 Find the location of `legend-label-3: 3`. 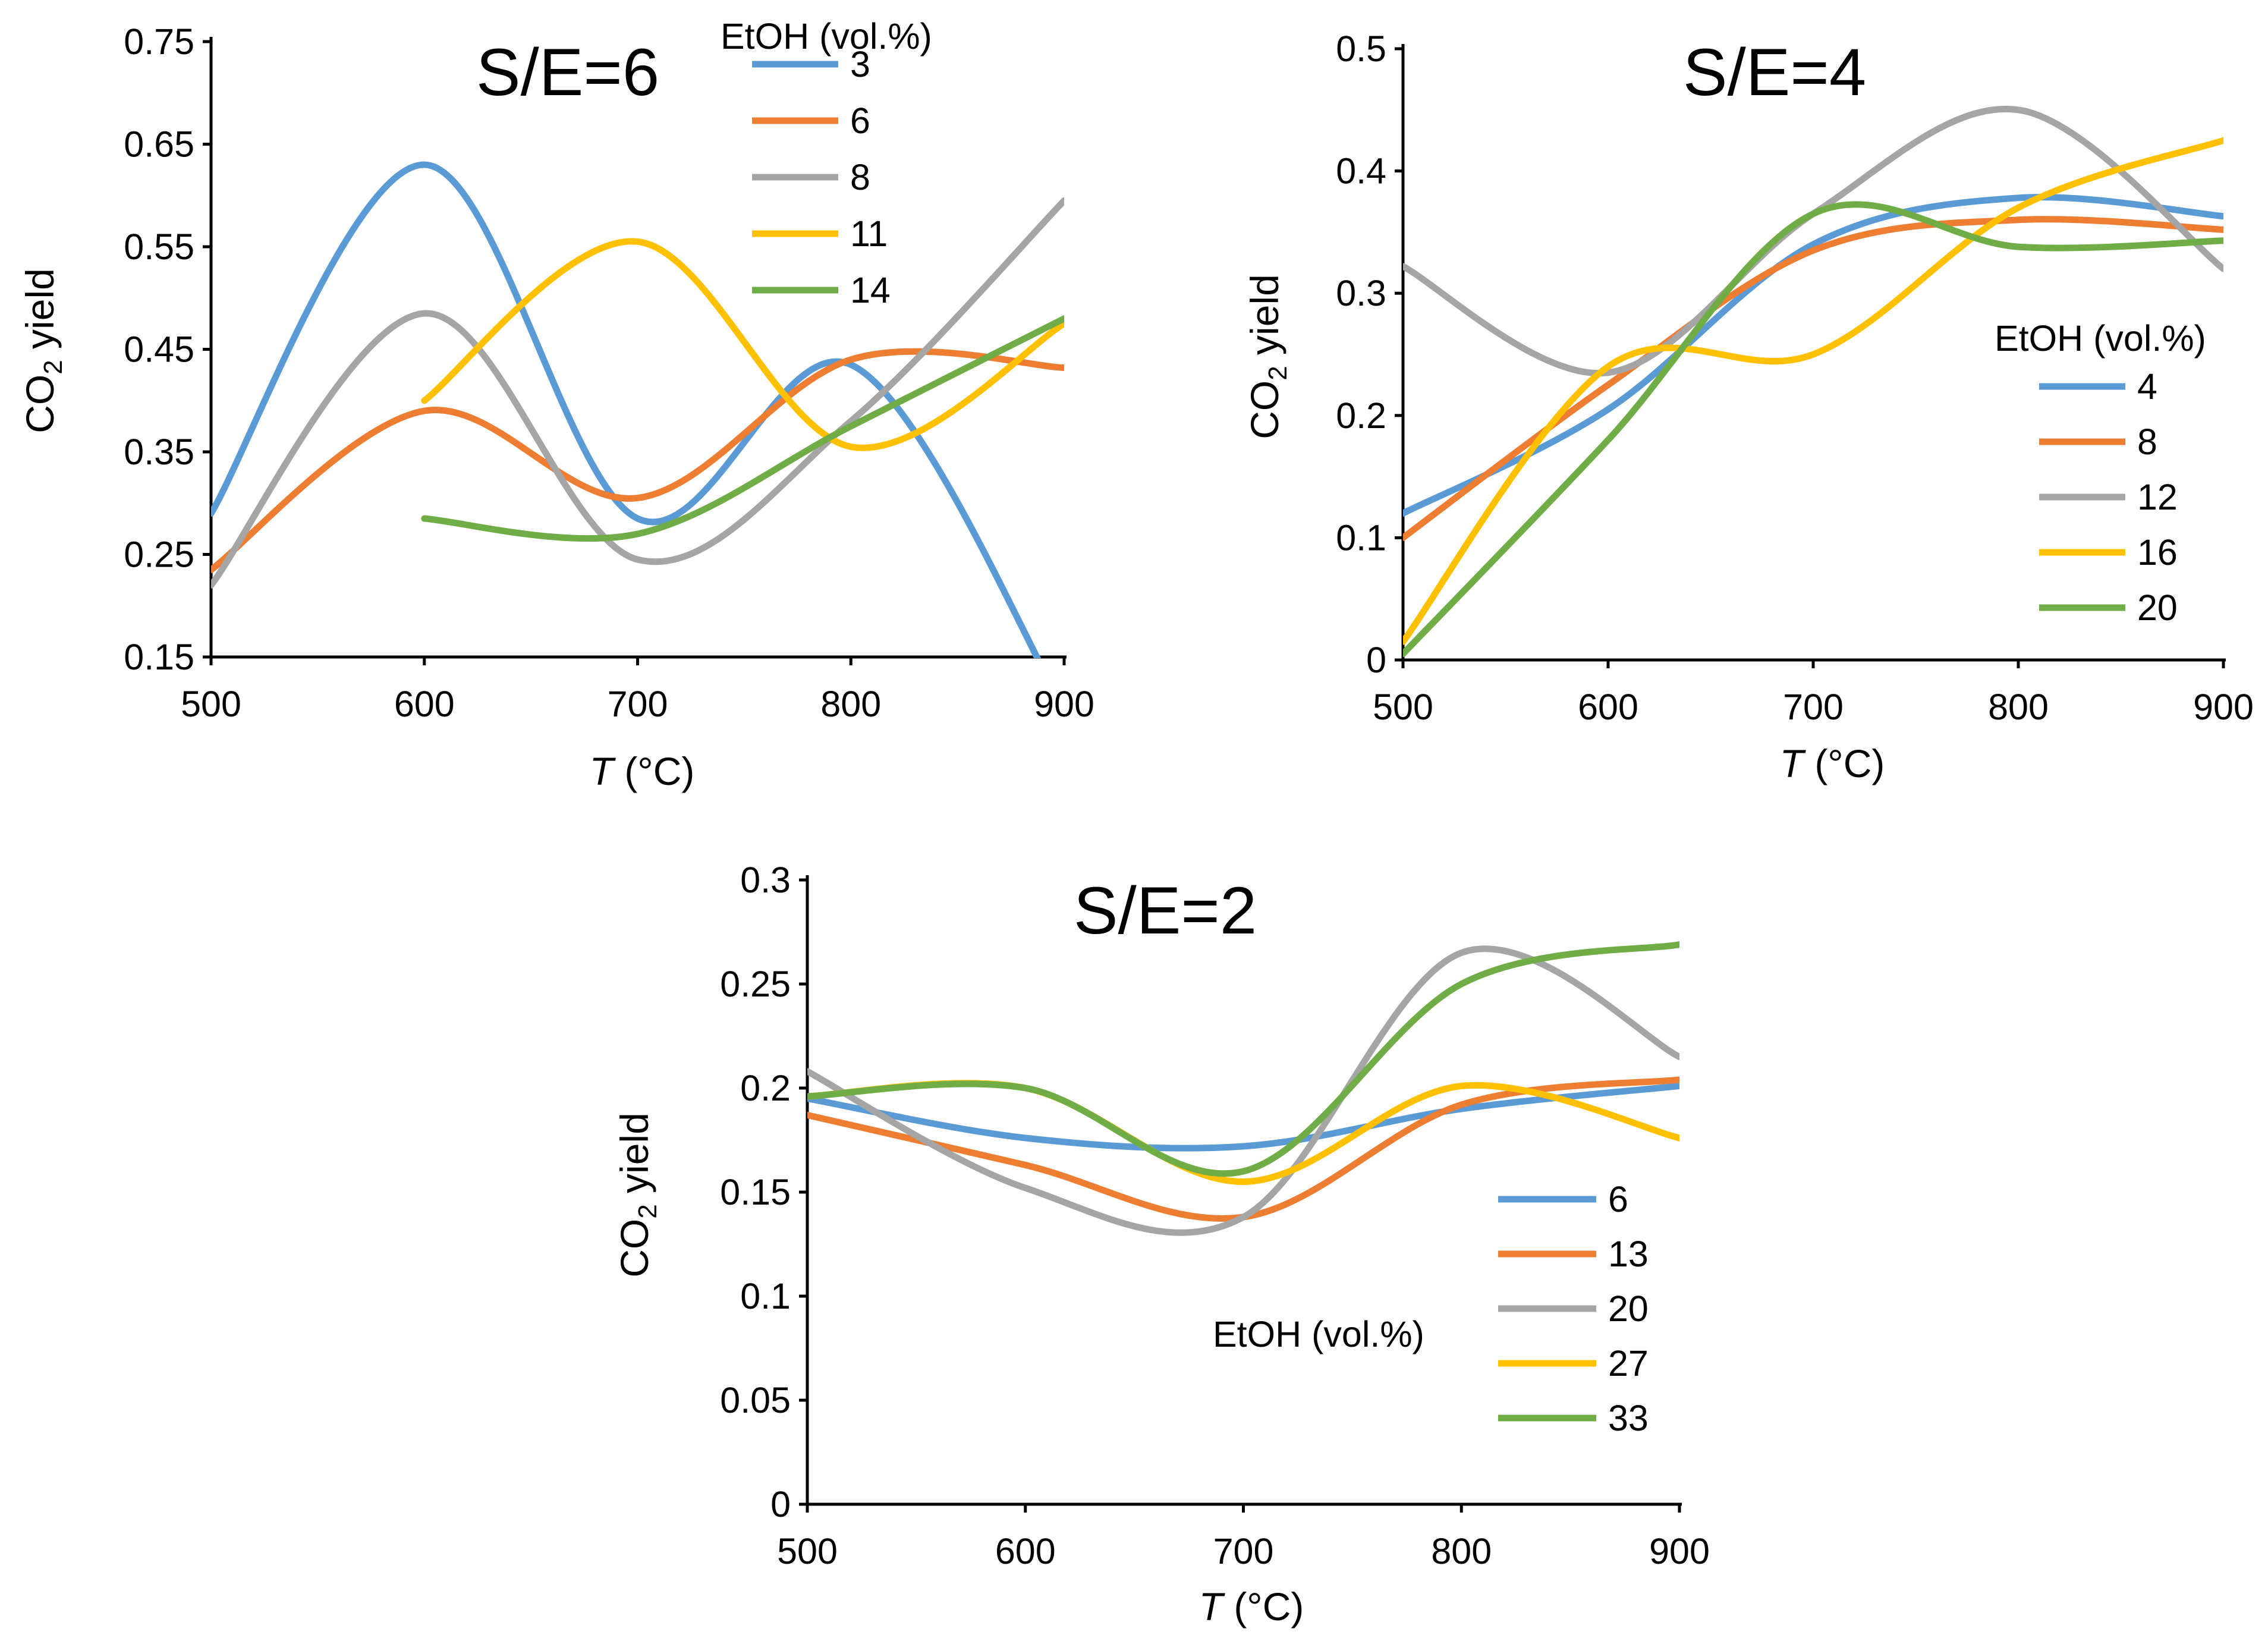

legend-label-3: 3 is located at coordinates (860, 64).